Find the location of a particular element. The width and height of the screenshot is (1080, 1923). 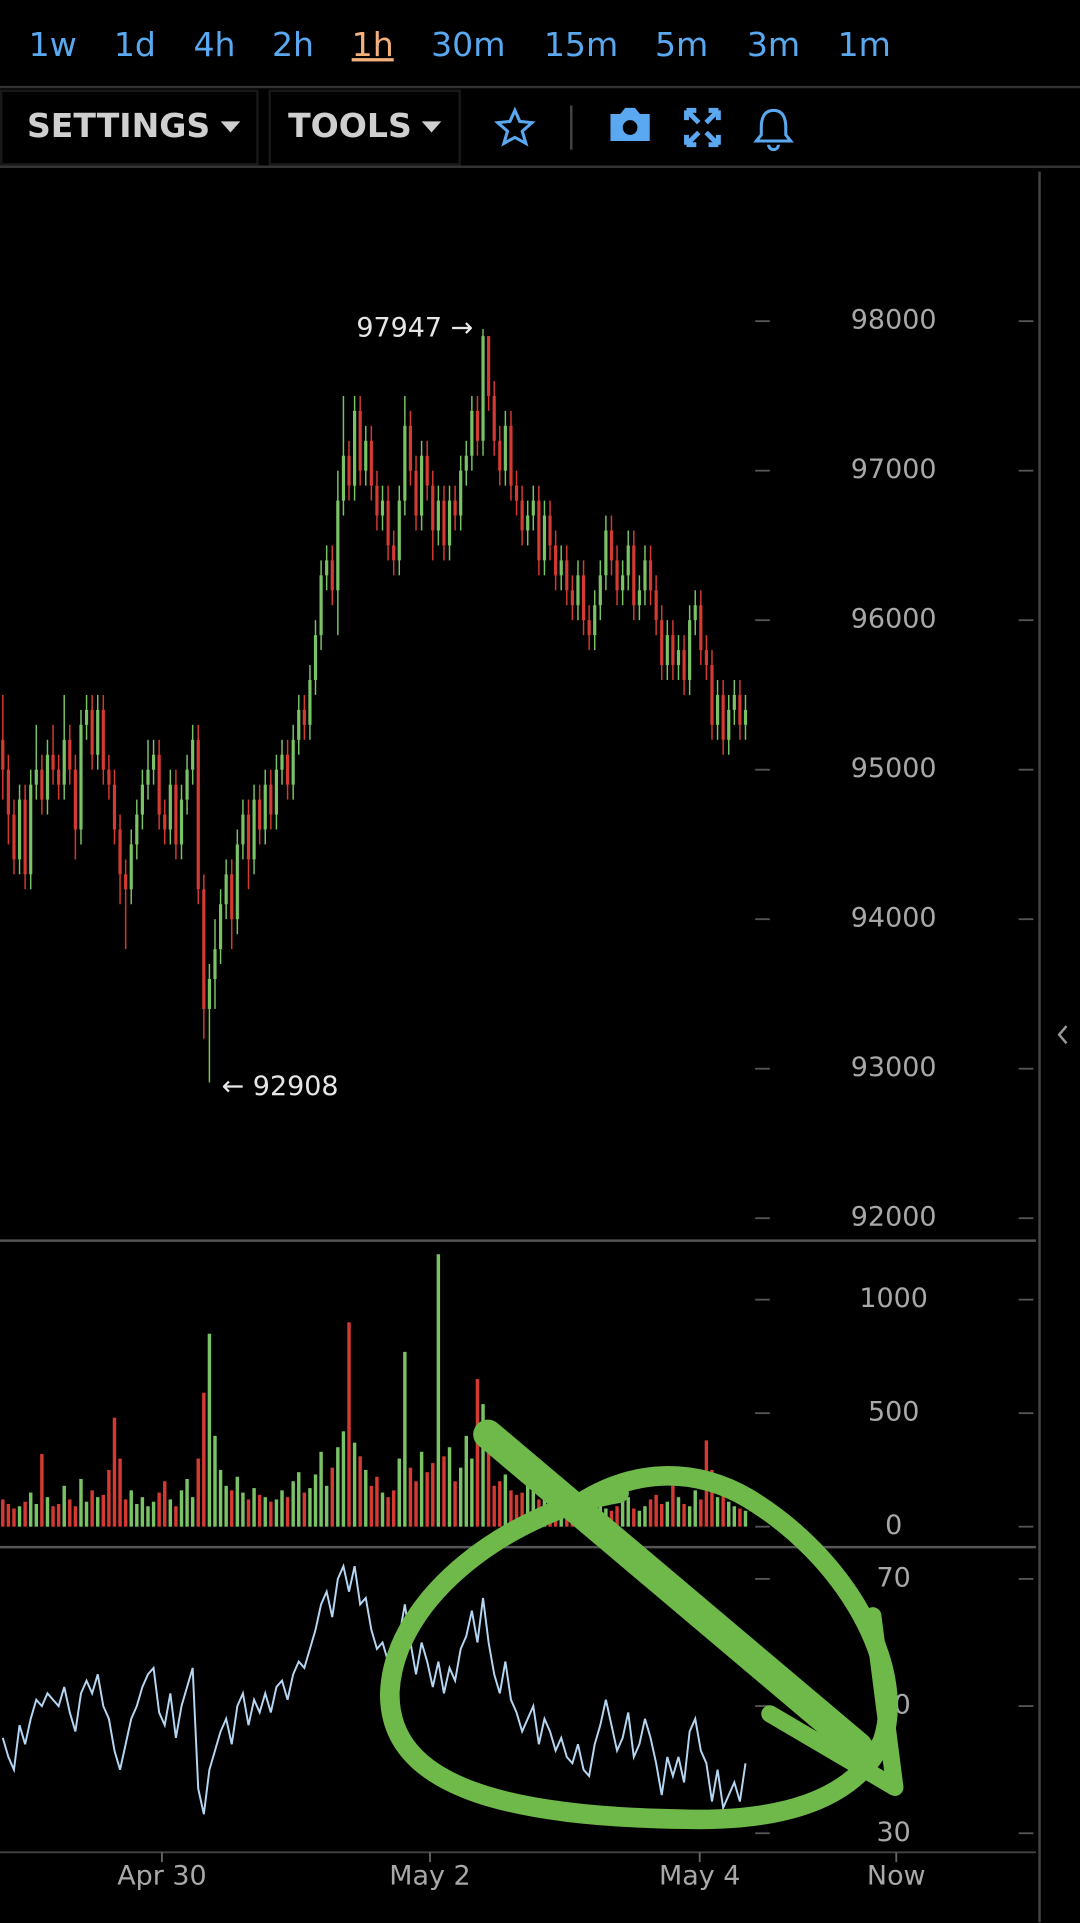

timeframe-button: 1m is located at coordinates (864, 44).